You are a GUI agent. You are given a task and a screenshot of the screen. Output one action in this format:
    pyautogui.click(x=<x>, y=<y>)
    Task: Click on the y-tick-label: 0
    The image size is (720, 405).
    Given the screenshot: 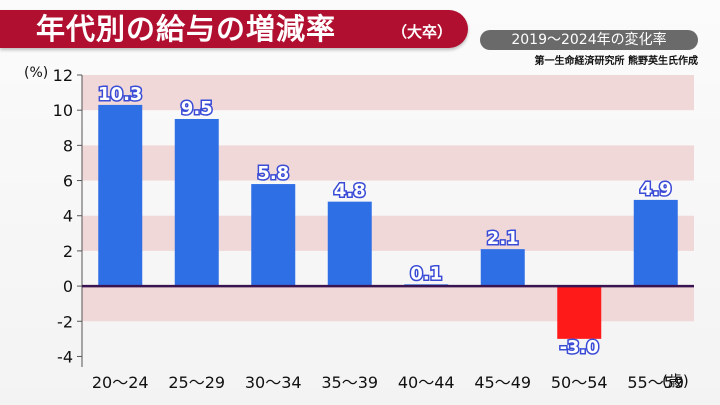 What is the action you would take?
    pyautogui.click(x=68, y=286)
    